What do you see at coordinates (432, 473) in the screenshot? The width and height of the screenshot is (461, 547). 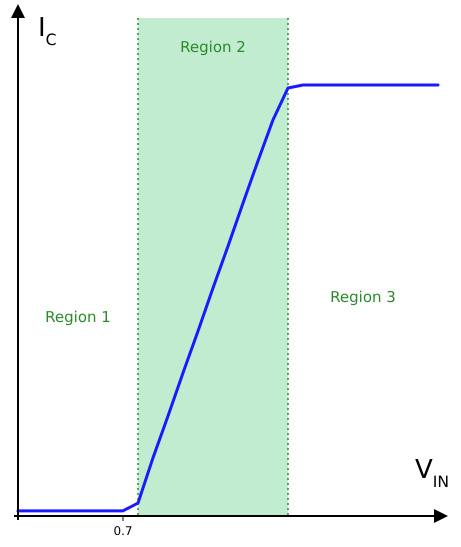 I see `x-axis-title: V$_{IN}$` at bounding box center [432, 473].